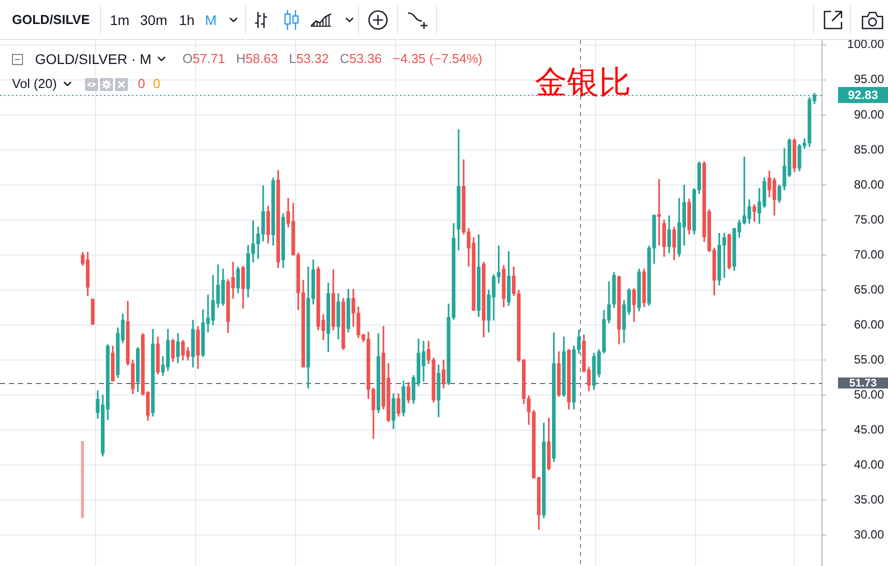 This screenshot has height=566, width=888. What do you see at coordinates (187, 20) in the screenshot?
I see `text: 1h` at bounding box center [187, 20].